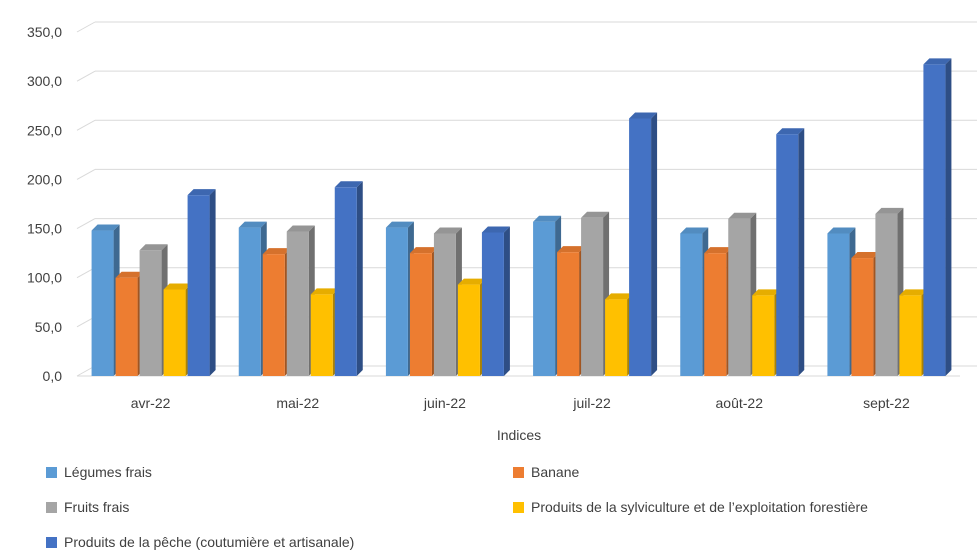 The height and width of the screenshot is (553, 977). What do you see at coordinates (519, 433) in the screenshot?
I see `x-axis-title: Indices` at bounding box center [519, 433].